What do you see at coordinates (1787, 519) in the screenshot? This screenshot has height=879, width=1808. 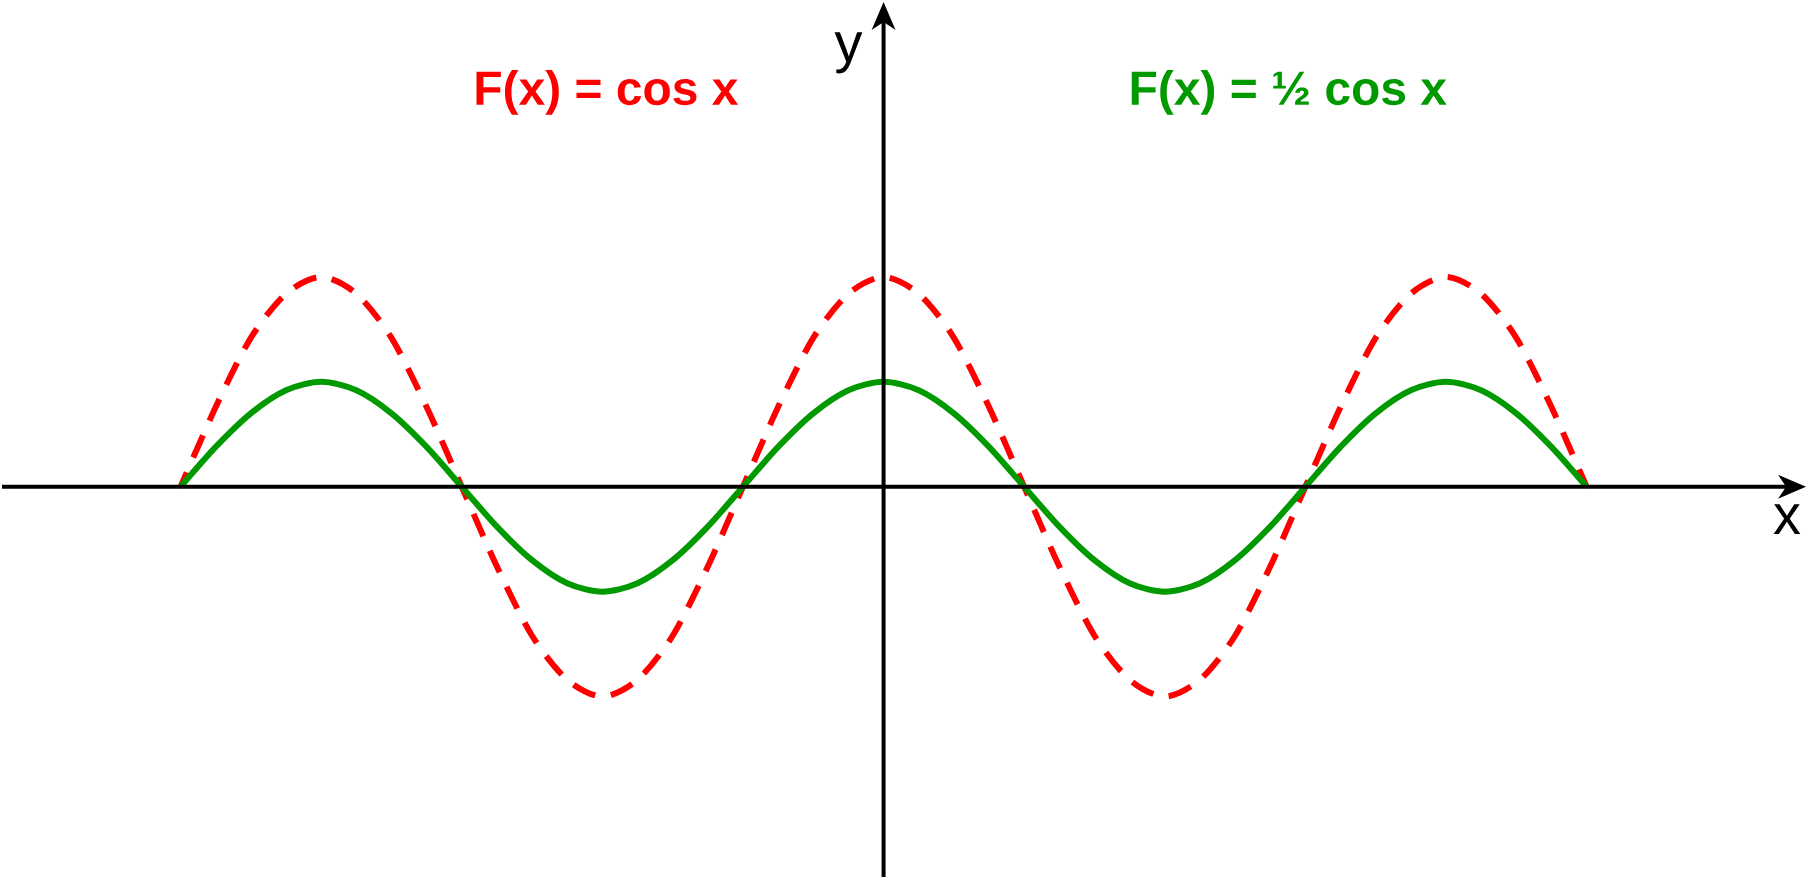 I see `x-axis-title: x` at bounding box center [1787, 519].